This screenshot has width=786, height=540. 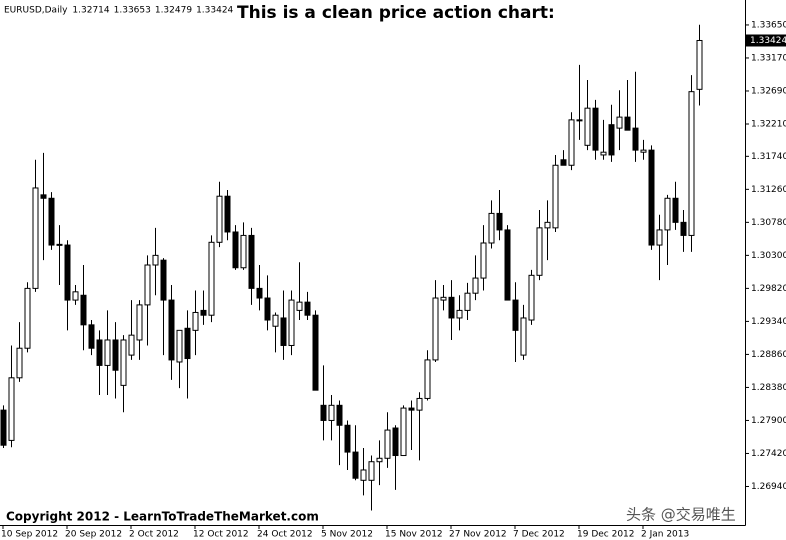 I want to click on y-tick-label: 1.32210, so click(x=768, y=124).